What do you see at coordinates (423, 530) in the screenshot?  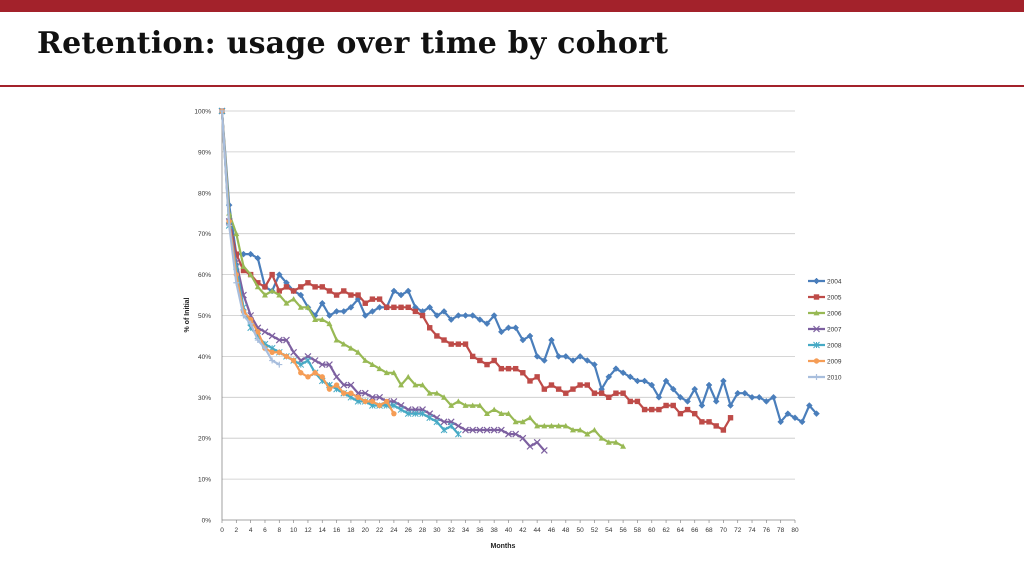 I see `x-tick-label: 28` at bounding box center [423, 530].